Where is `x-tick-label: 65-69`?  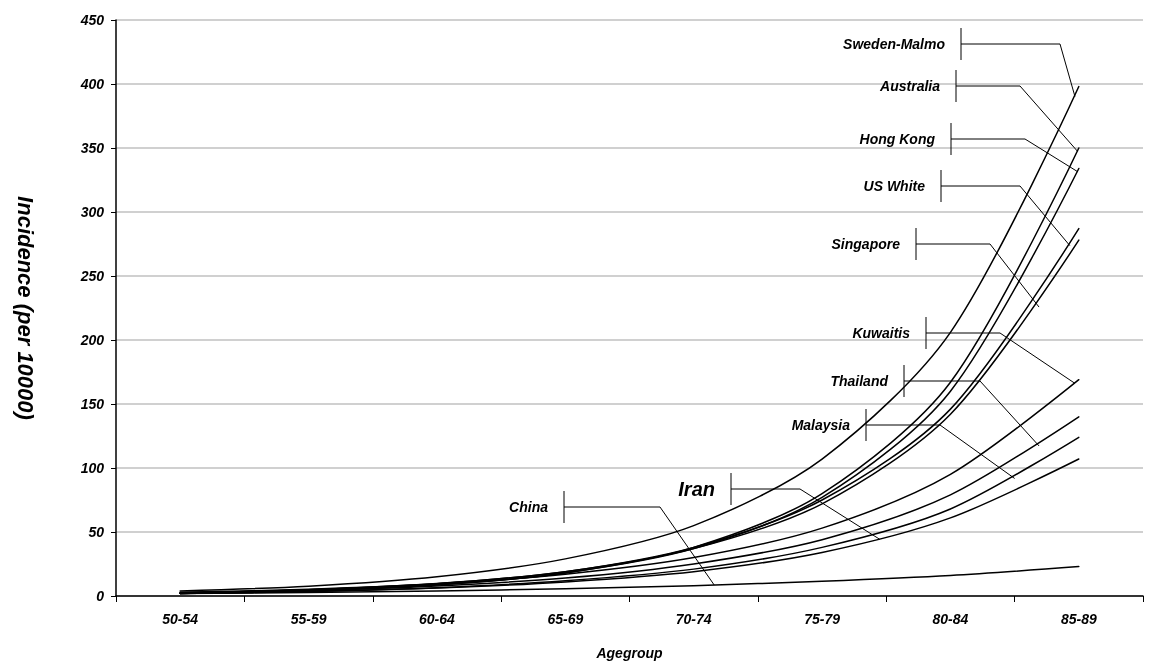 x-tick-label: 65-69 is located at coordinates (565, 619).